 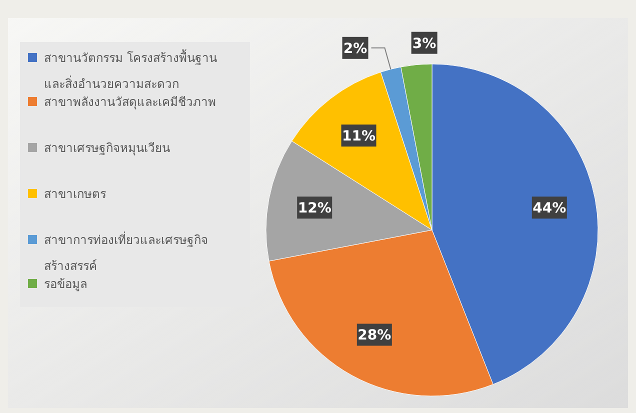 I want to click on data-label: 11%, so click(x=359, y=136).